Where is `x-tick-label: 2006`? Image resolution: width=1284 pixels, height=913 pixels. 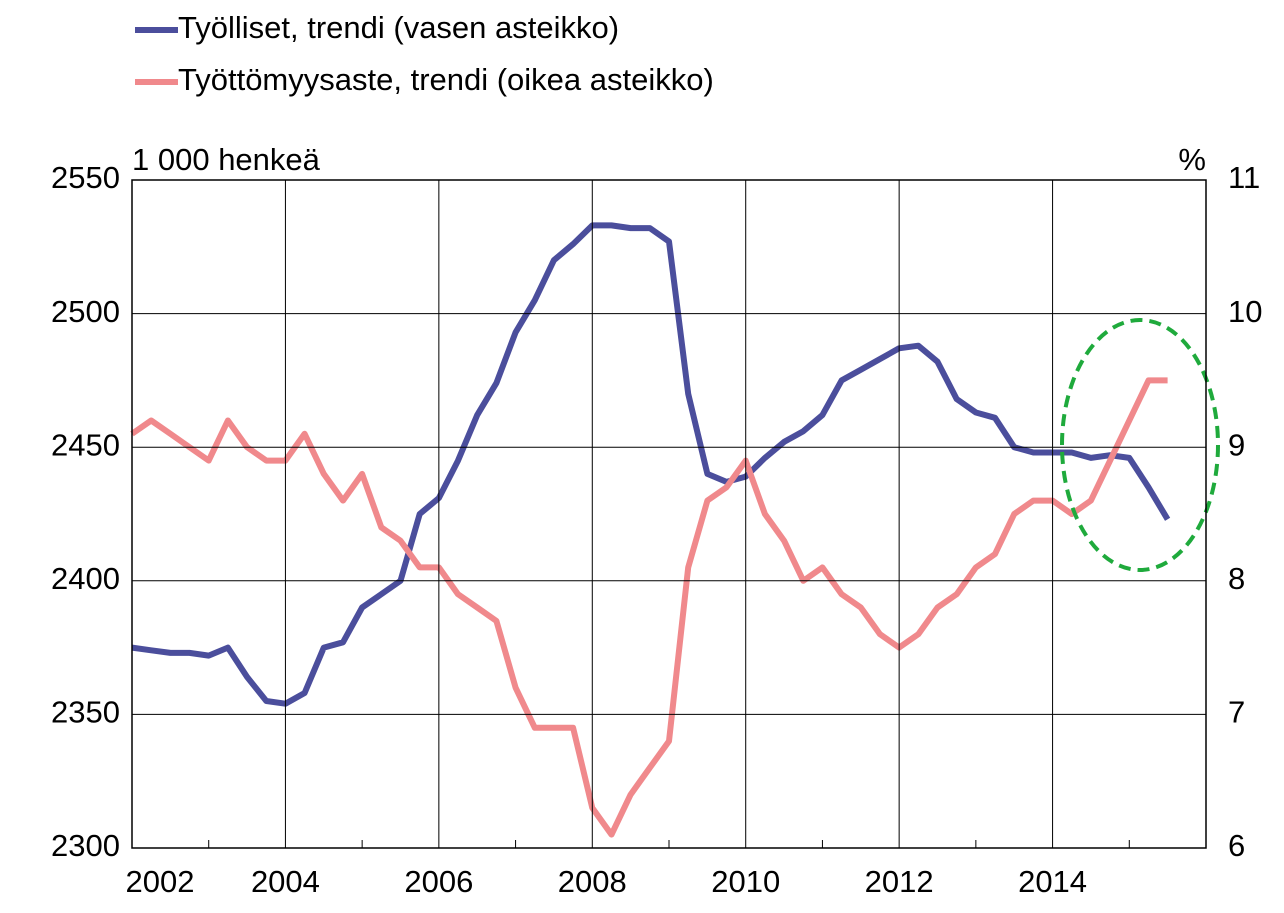 x-tick-label: 2006 is located at coordinates (438, 881).